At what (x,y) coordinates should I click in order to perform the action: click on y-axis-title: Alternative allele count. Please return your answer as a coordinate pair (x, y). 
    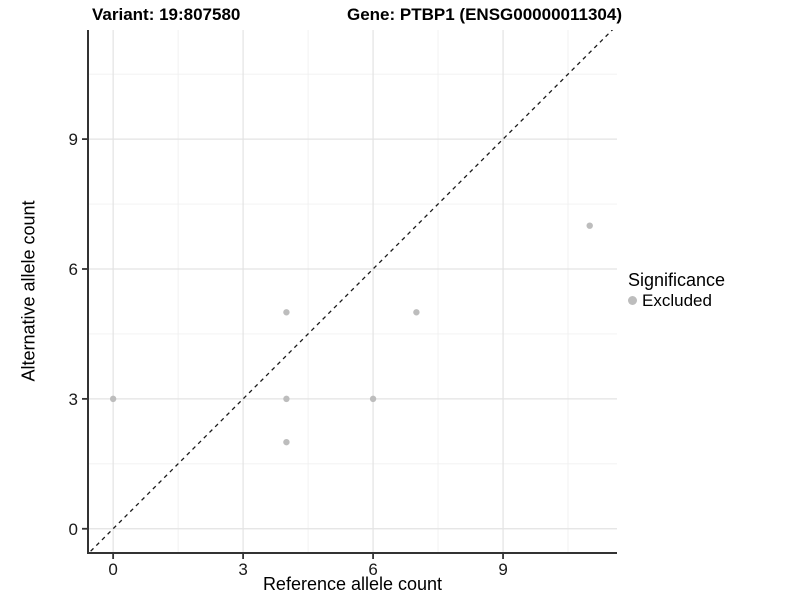
    Looking at the image, I should click on (28, 291).